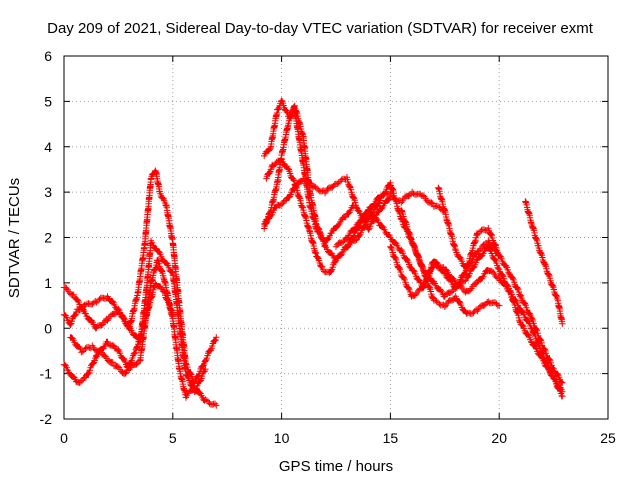 The image size is (640, 480). I want to click on x-tick-label: 10, so click(282, 438).